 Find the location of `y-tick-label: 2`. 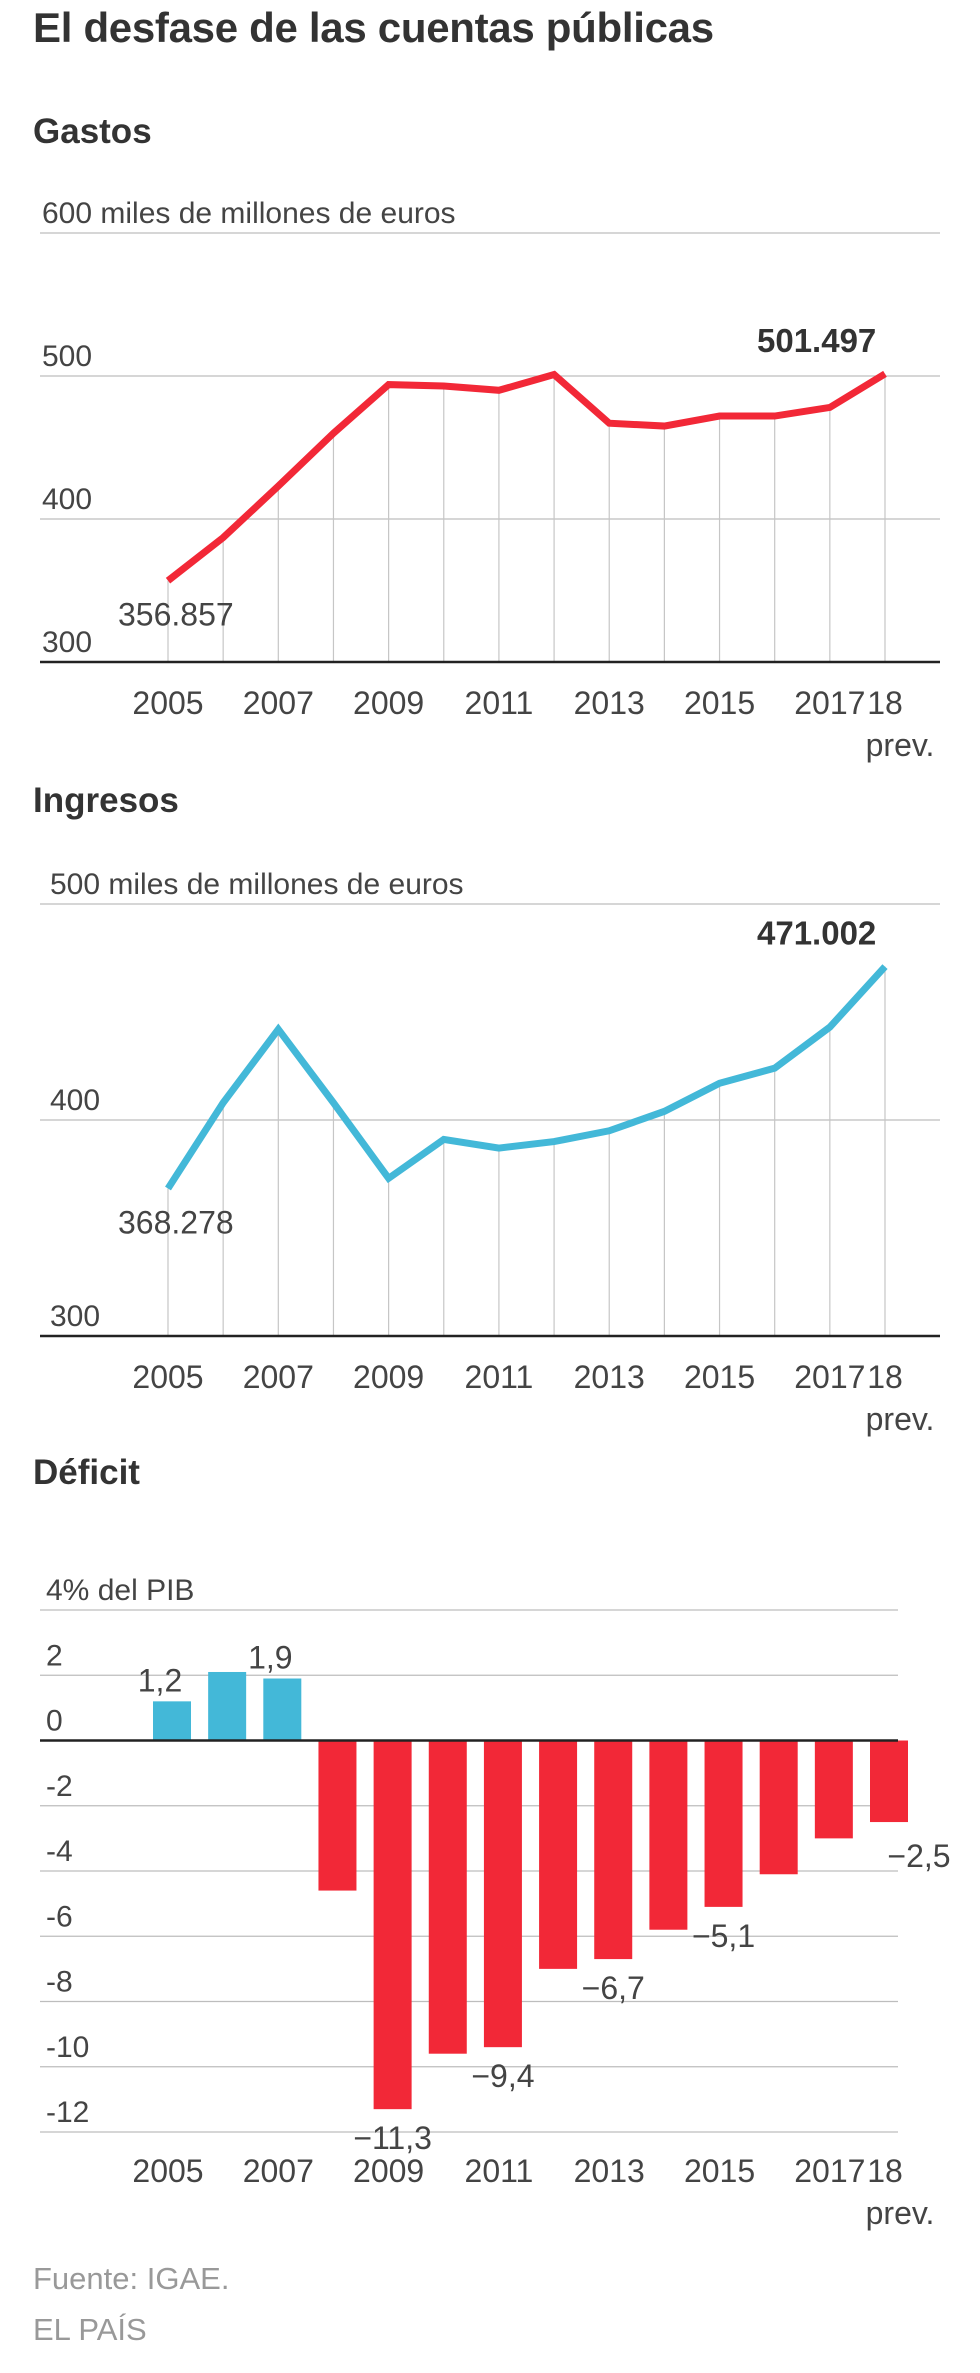

y-tick-label: 2 is located at coordinates (54, 1655).